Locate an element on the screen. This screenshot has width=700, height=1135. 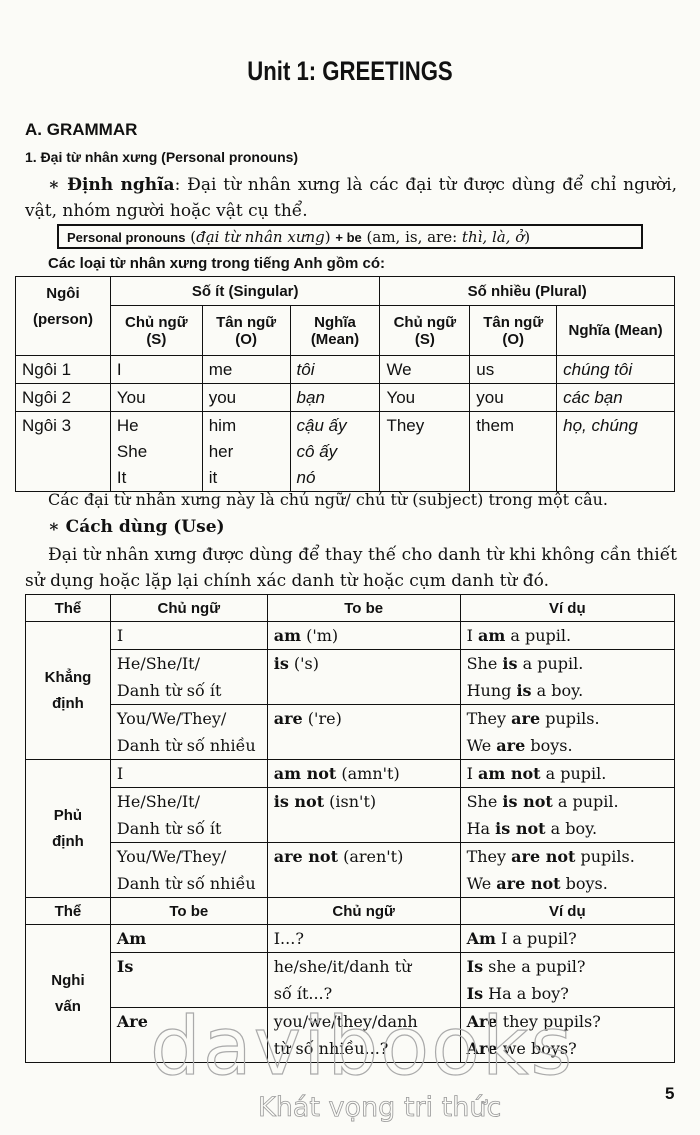
plural-meaning-cell: chúng tôi is located at coordinates (615, 369).